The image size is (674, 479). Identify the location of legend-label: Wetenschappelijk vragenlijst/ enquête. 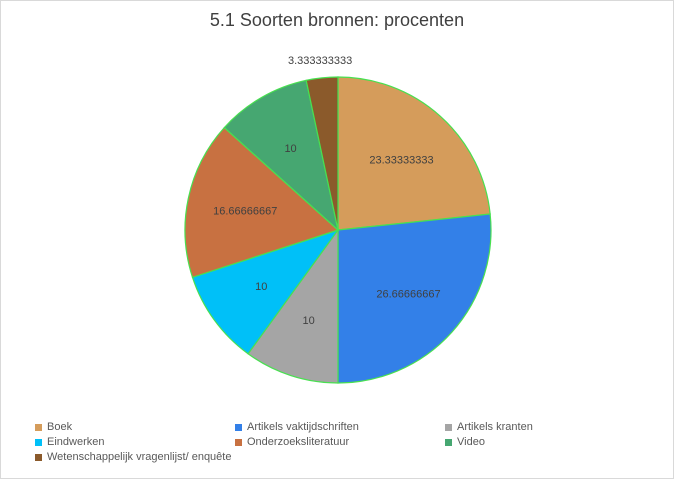
(139, 457).